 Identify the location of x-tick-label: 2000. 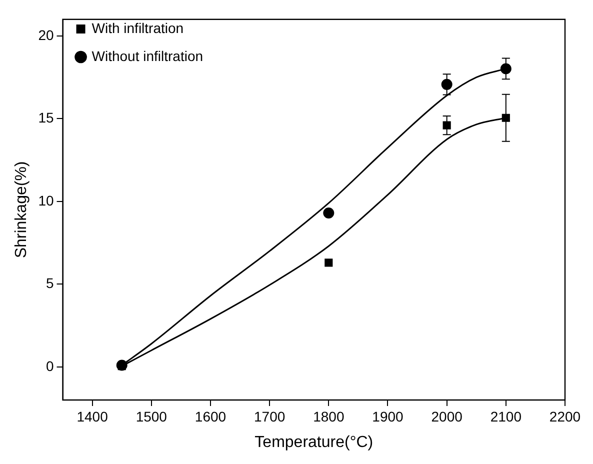
(447, 416).